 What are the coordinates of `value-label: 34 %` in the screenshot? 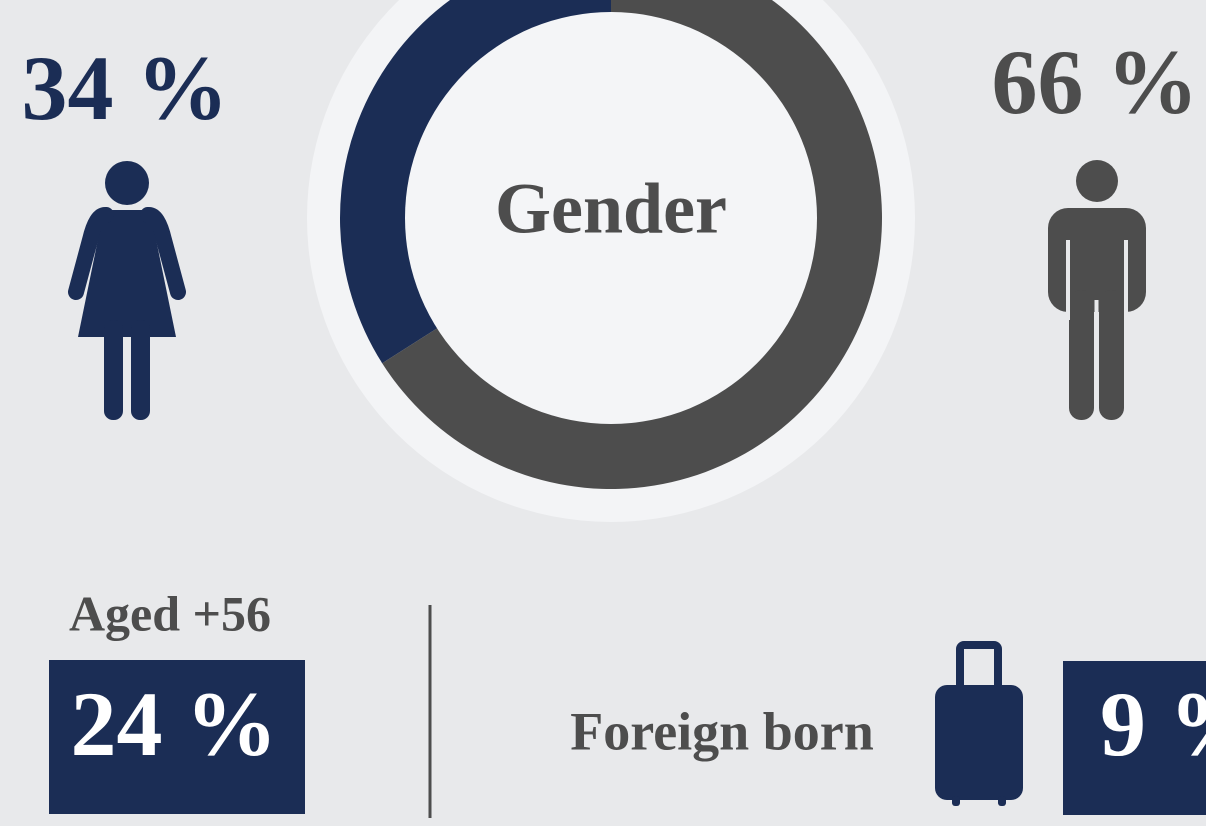 It's located at (125, 88).